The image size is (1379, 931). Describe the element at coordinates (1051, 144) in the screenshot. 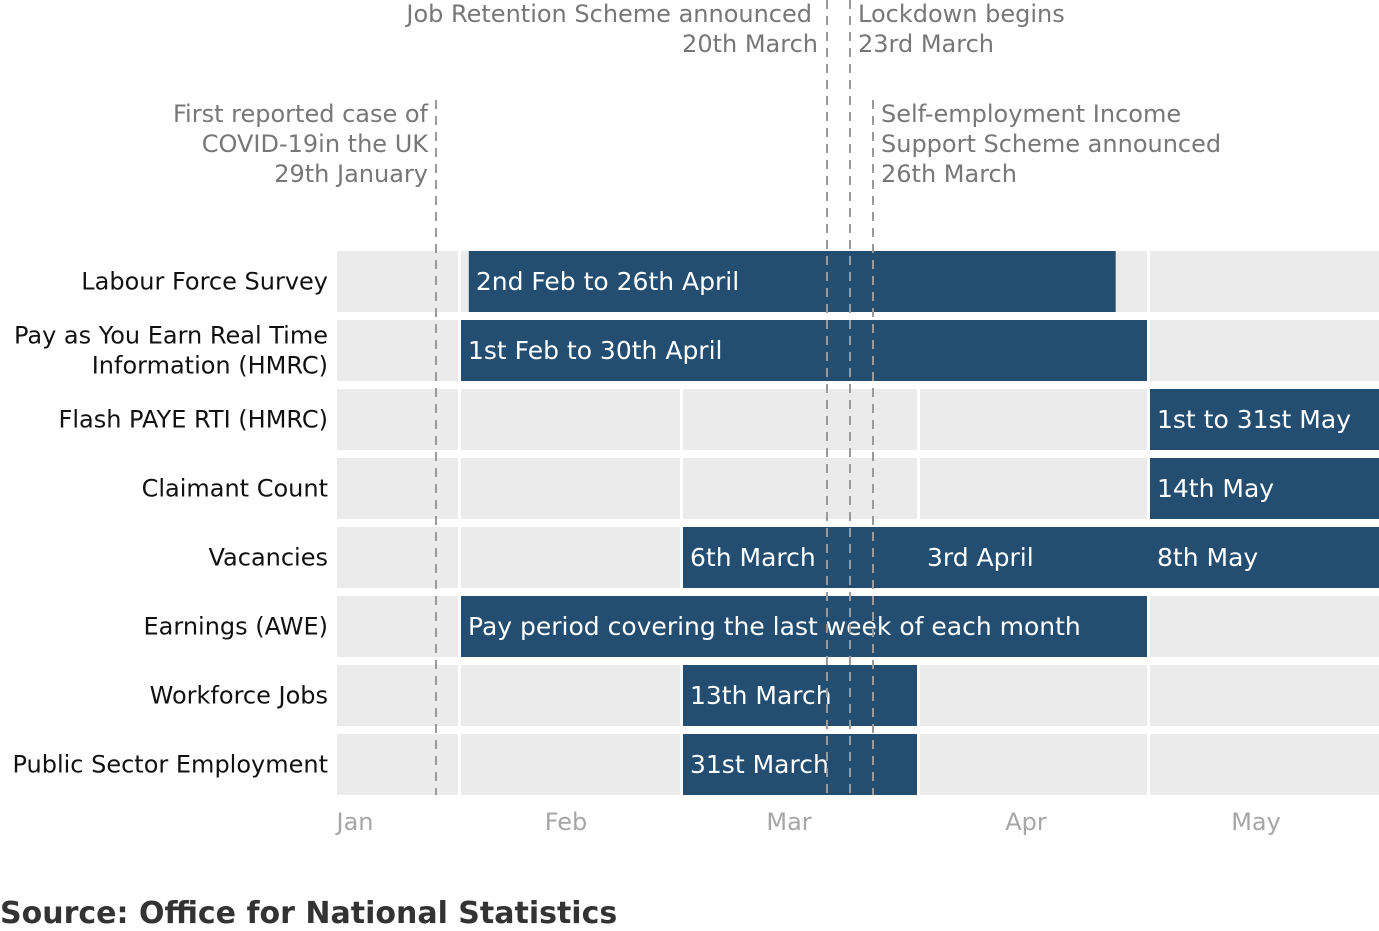

I see `event-annotation: Support Scheme announced` at that location.